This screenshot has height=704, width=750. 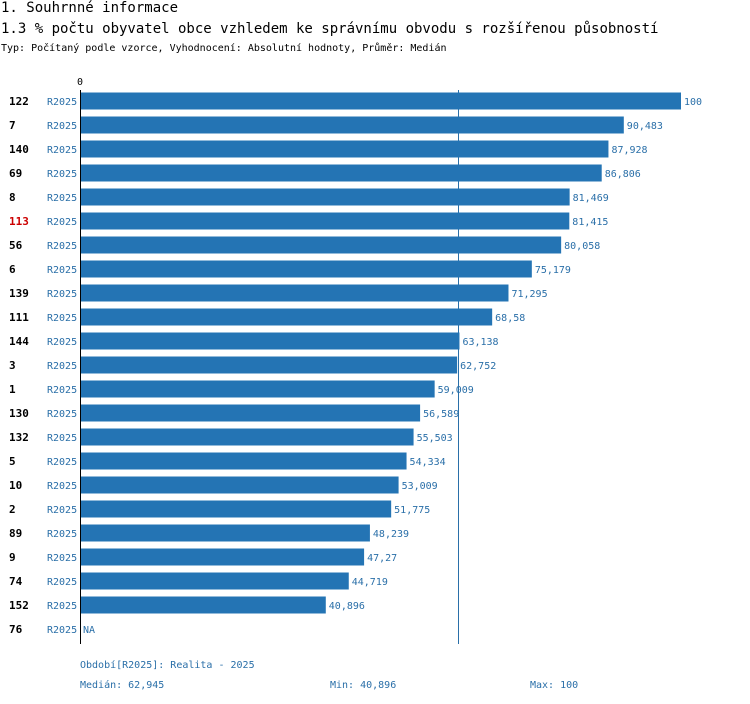 What do you see at coordinates (456, 390) in the screenshot?
I see `data-label: 59,009` at bounding box center [456, 390].